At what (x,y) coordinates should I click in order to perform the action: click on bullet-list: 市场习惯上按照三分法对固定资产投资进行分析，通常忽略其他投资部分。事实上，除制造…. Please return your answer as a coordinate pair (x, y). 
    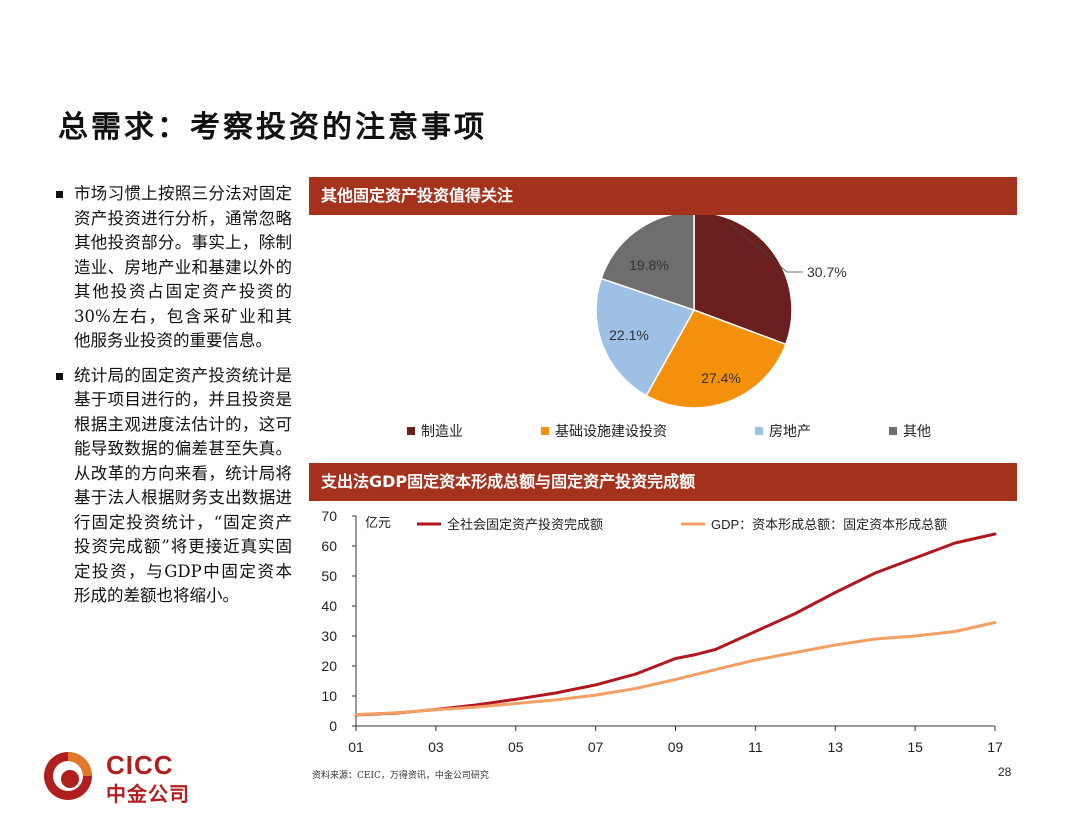
    Looking at the image, I should click on (174, 400).